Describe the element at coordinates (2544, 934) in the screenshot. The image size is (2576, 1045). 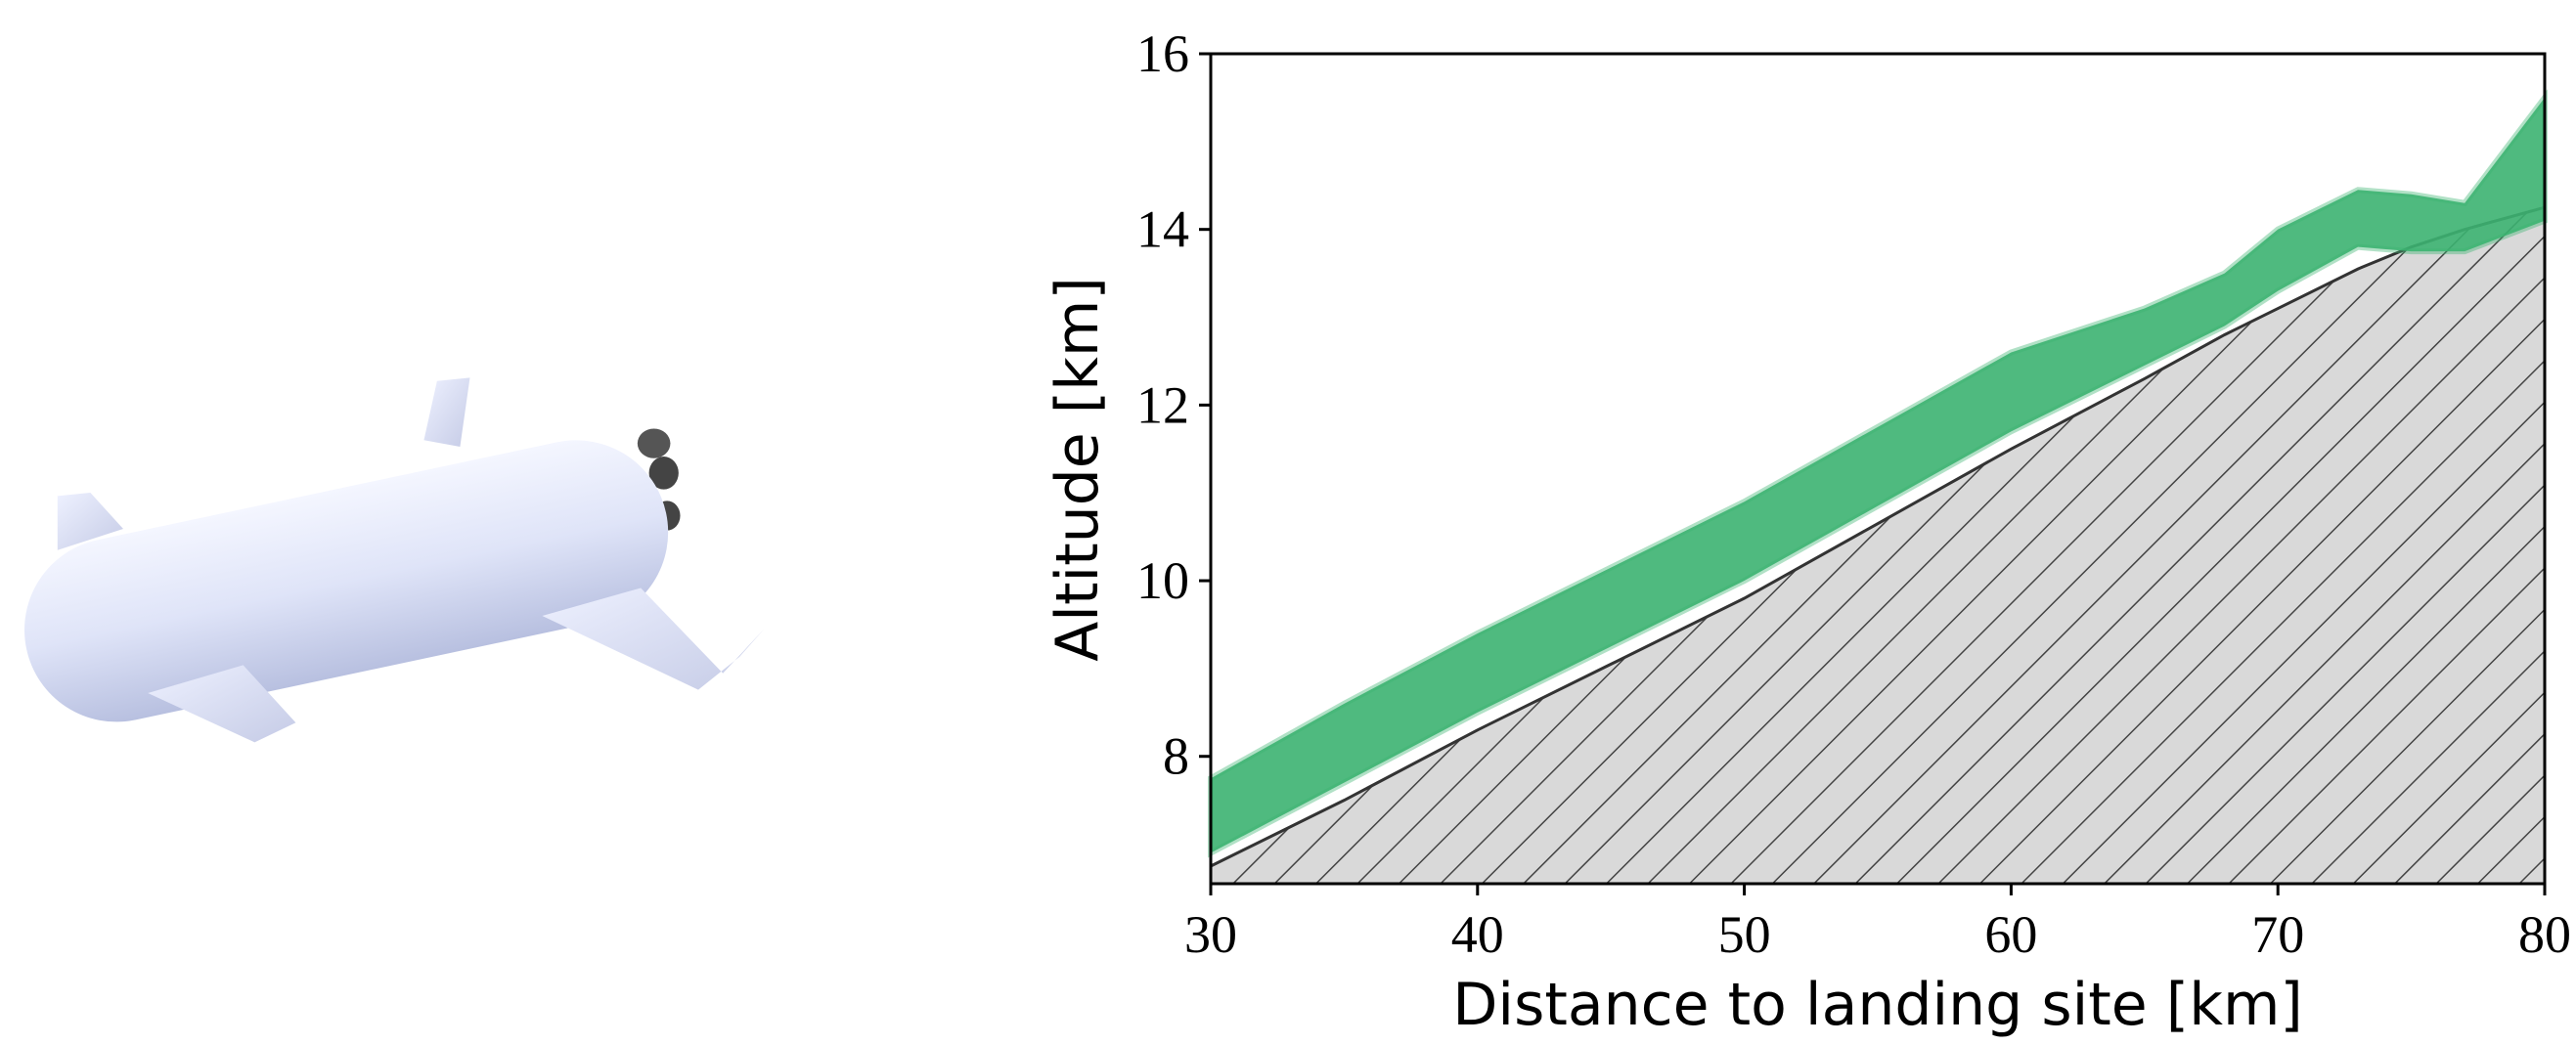
I see `x-tick-label: 80` at that location.